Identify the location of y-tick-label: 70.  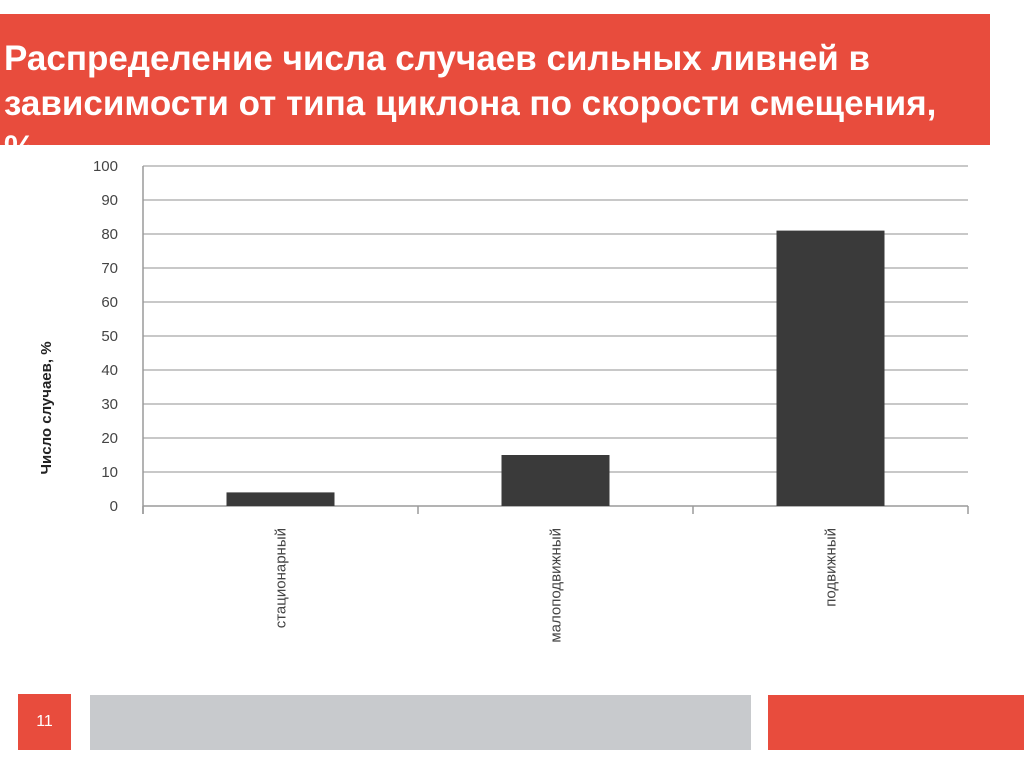
(109, 268).